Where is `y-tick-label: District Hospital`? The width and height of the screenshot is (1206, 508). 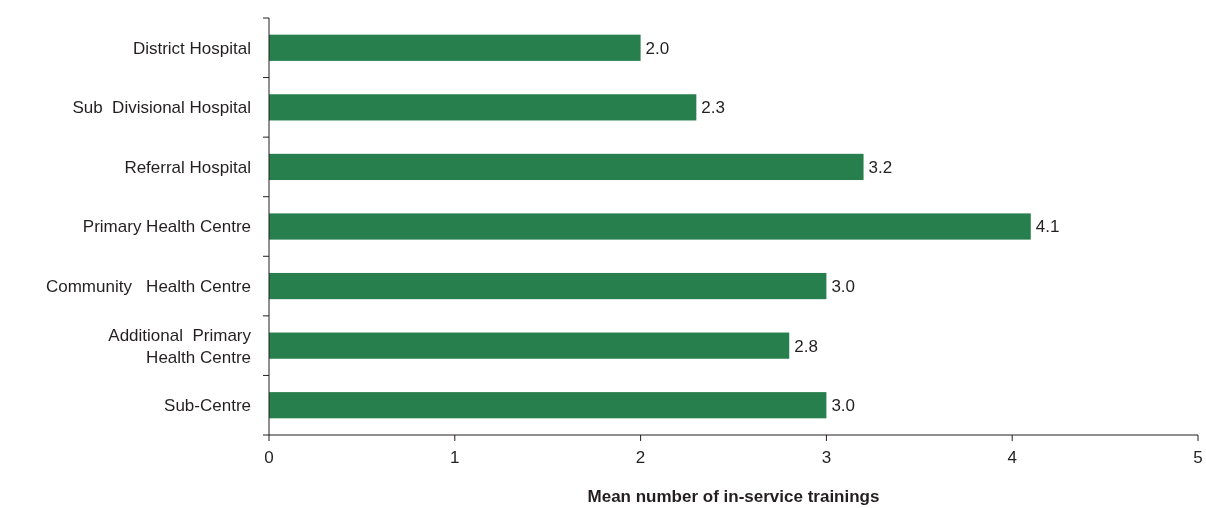
y-tick-label: District Hospital is located at coordinates (191, 48).